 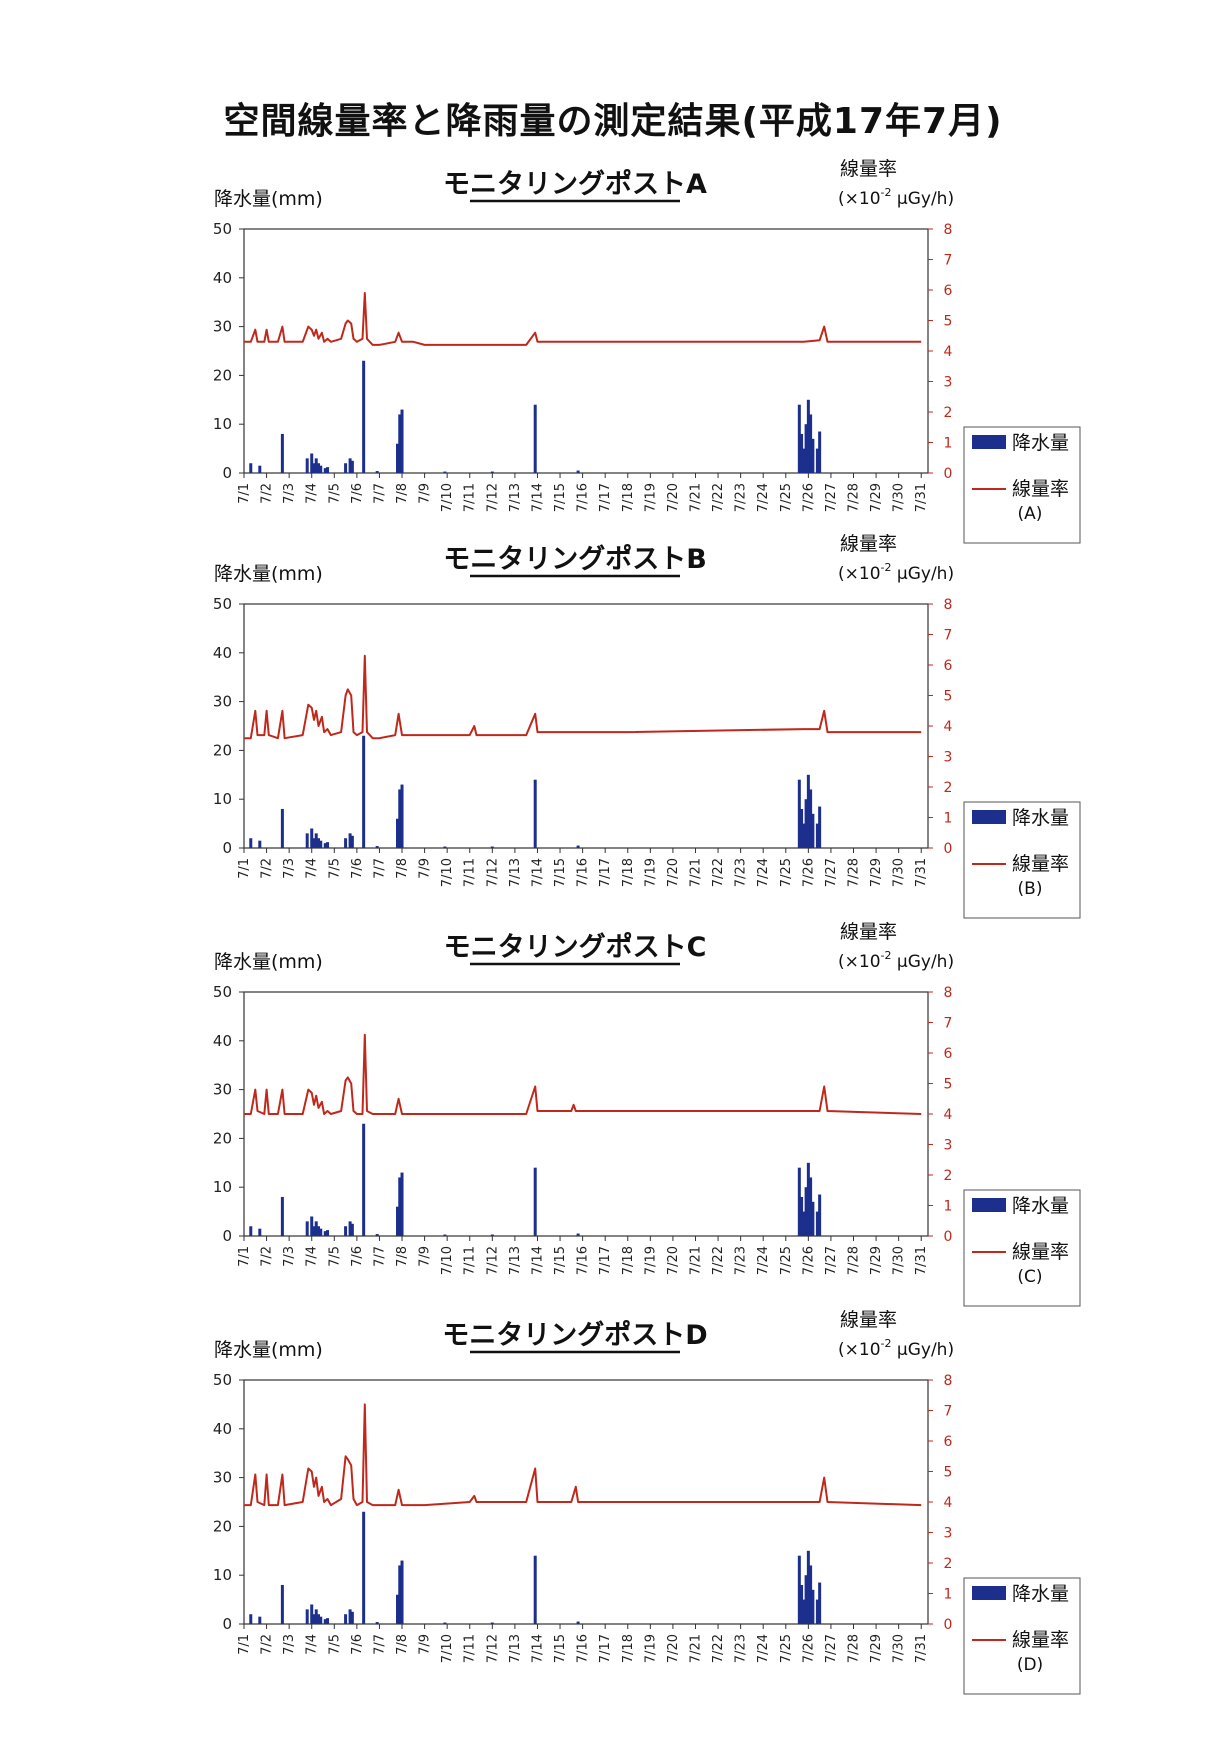 What do you see at coordinates (312, 1644) in the screenshot?
I see `x-tick-label: 7/4` at bounding box center [312, 1644].